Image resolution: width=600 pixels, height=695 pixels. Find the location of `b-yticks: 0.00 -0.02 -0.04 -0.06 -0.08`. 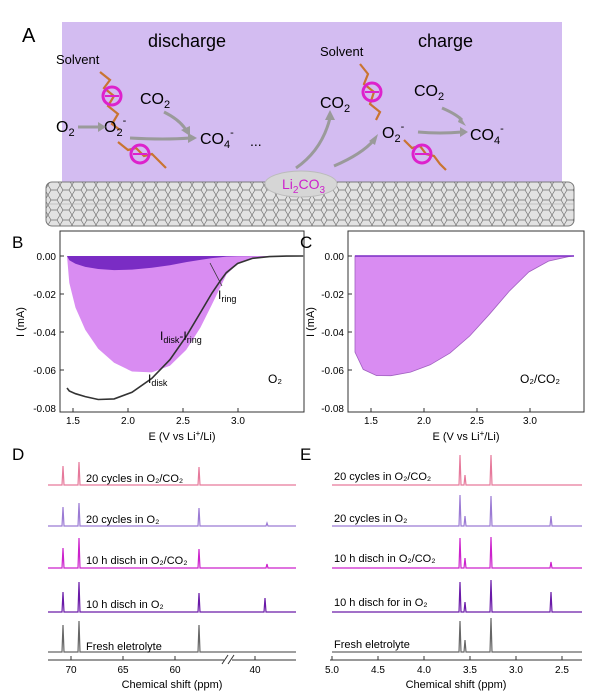

b-yticks: 0.00 -0.02 -0.04 -0.06 -0.08 is located at coordinates (44, 333).